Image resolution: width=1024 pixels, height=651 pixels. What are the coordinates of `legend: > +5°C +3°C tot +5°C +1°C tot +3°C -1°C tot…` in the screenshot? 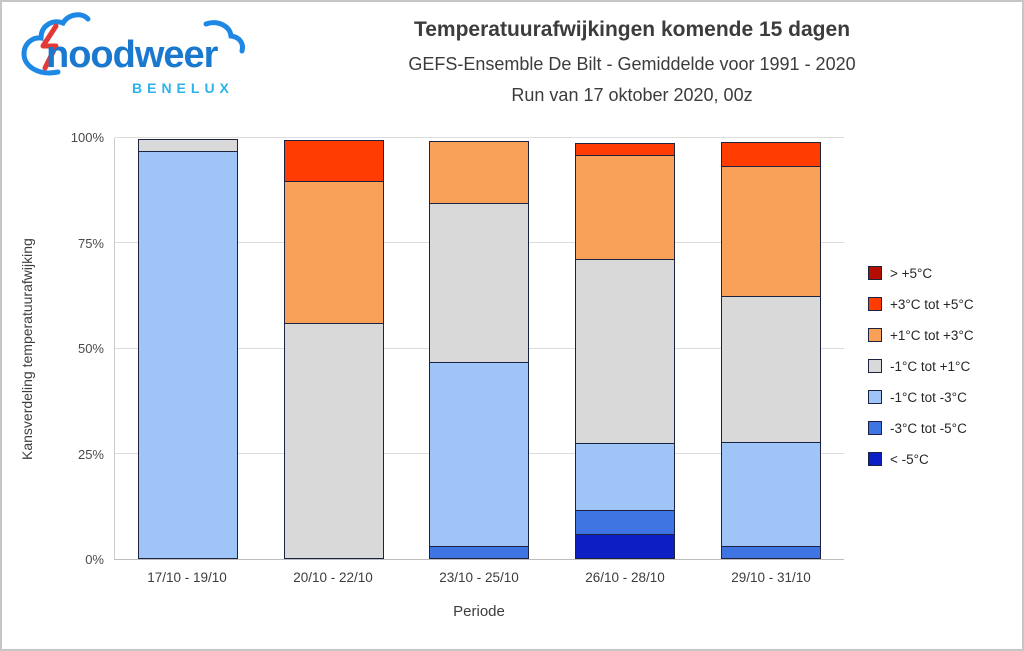 It's located at (930, 349).